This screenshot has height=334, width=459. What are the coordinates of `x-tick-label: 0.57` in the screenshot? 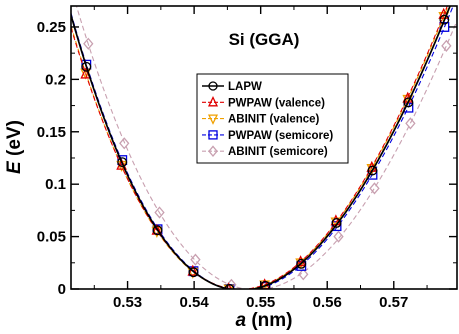 It's located at (393, 302).